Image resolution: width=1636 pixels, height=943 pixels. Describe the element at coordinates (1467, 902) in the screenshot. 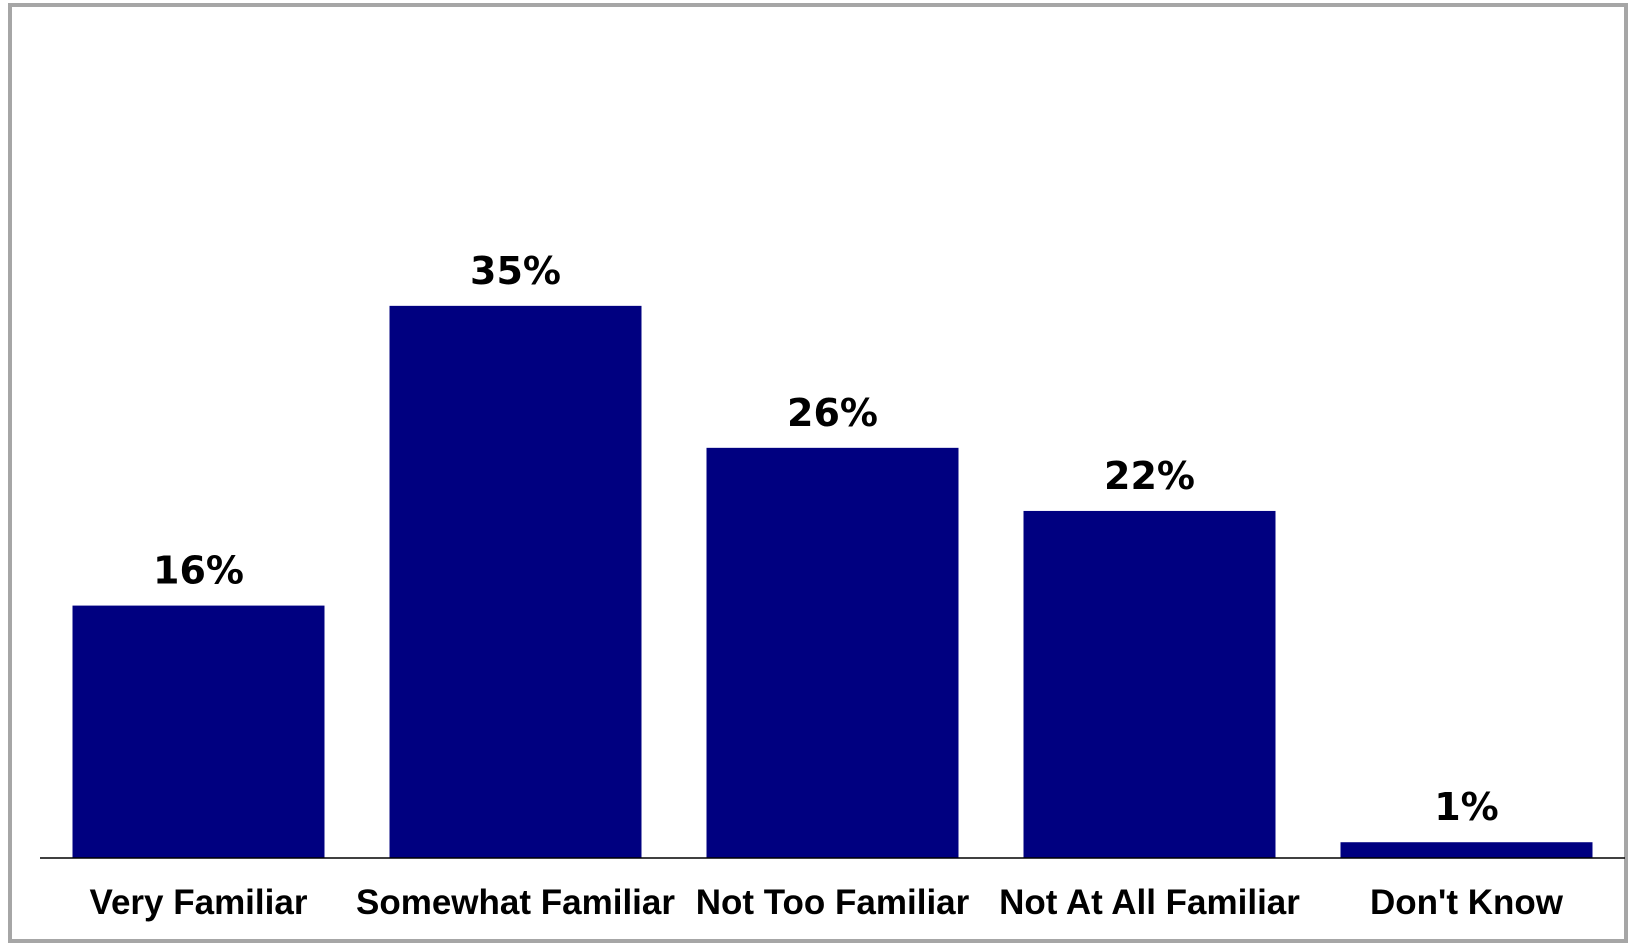

I see `category-label-4: Don't Know` at that location.